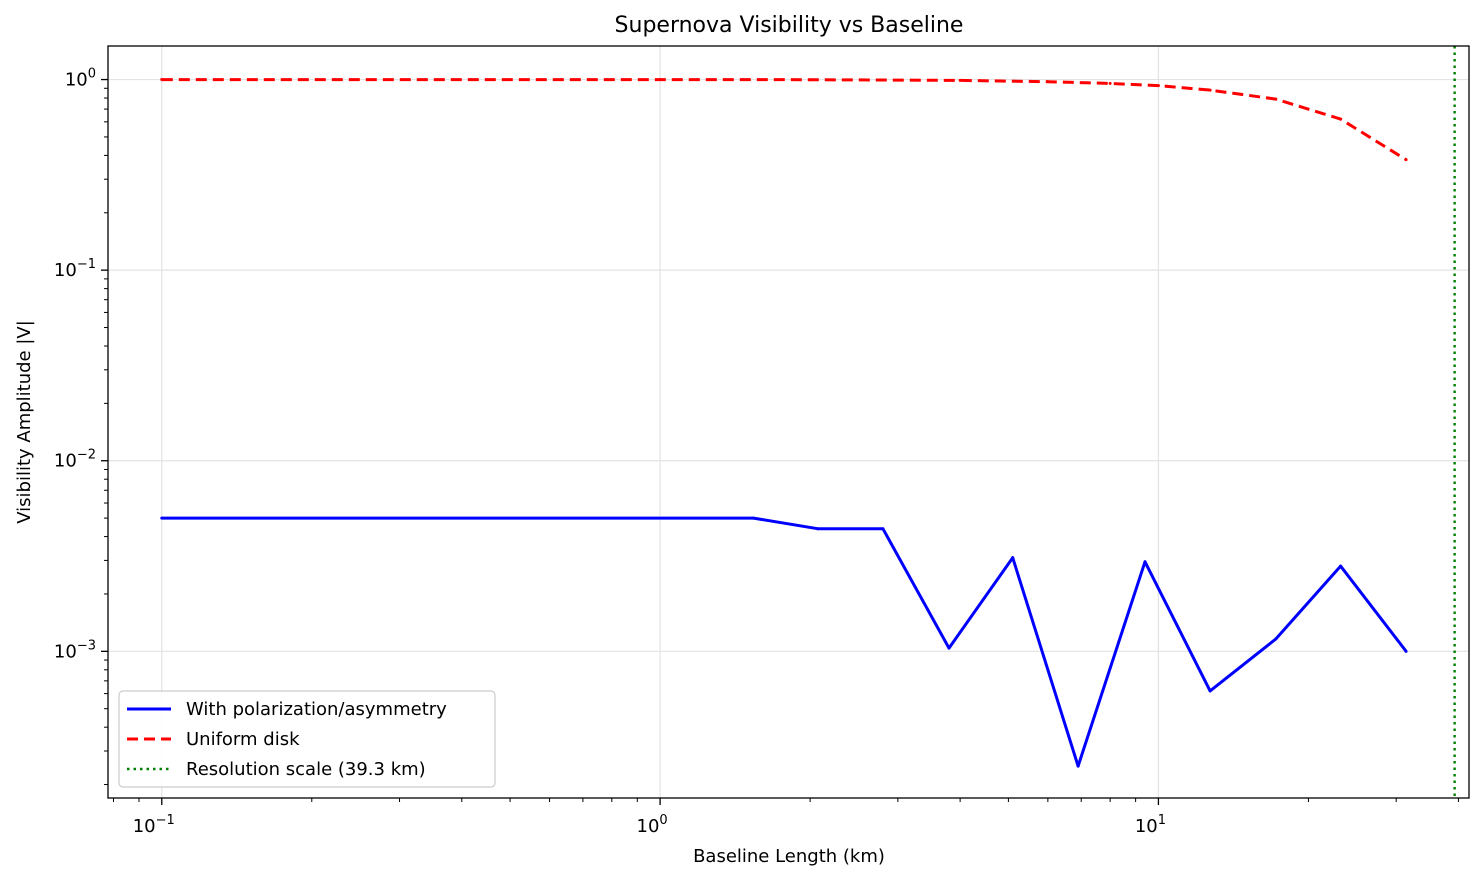 The image size is (1483, 880). Describe the element at coordinates (789, 25) in the screenshot. I see `chart-title: Supernova Visibility vs Baseline` at that location.